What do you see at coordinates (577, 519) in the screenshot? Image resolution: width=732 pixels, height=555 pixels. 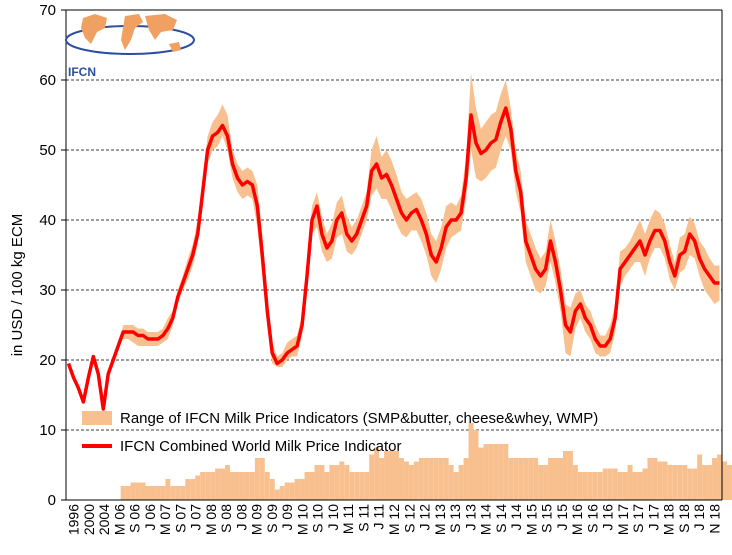 I see `x-tick-label: M 16` at bounding box center [577, 519].